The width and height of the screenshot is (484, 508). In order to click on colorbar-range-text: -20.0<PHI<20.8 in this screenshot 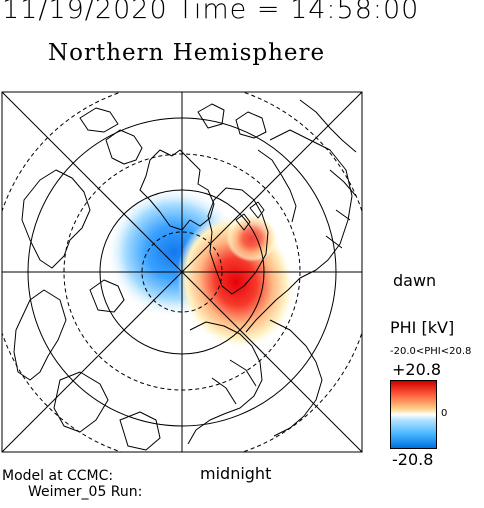, I will do `click(431, 351)`.